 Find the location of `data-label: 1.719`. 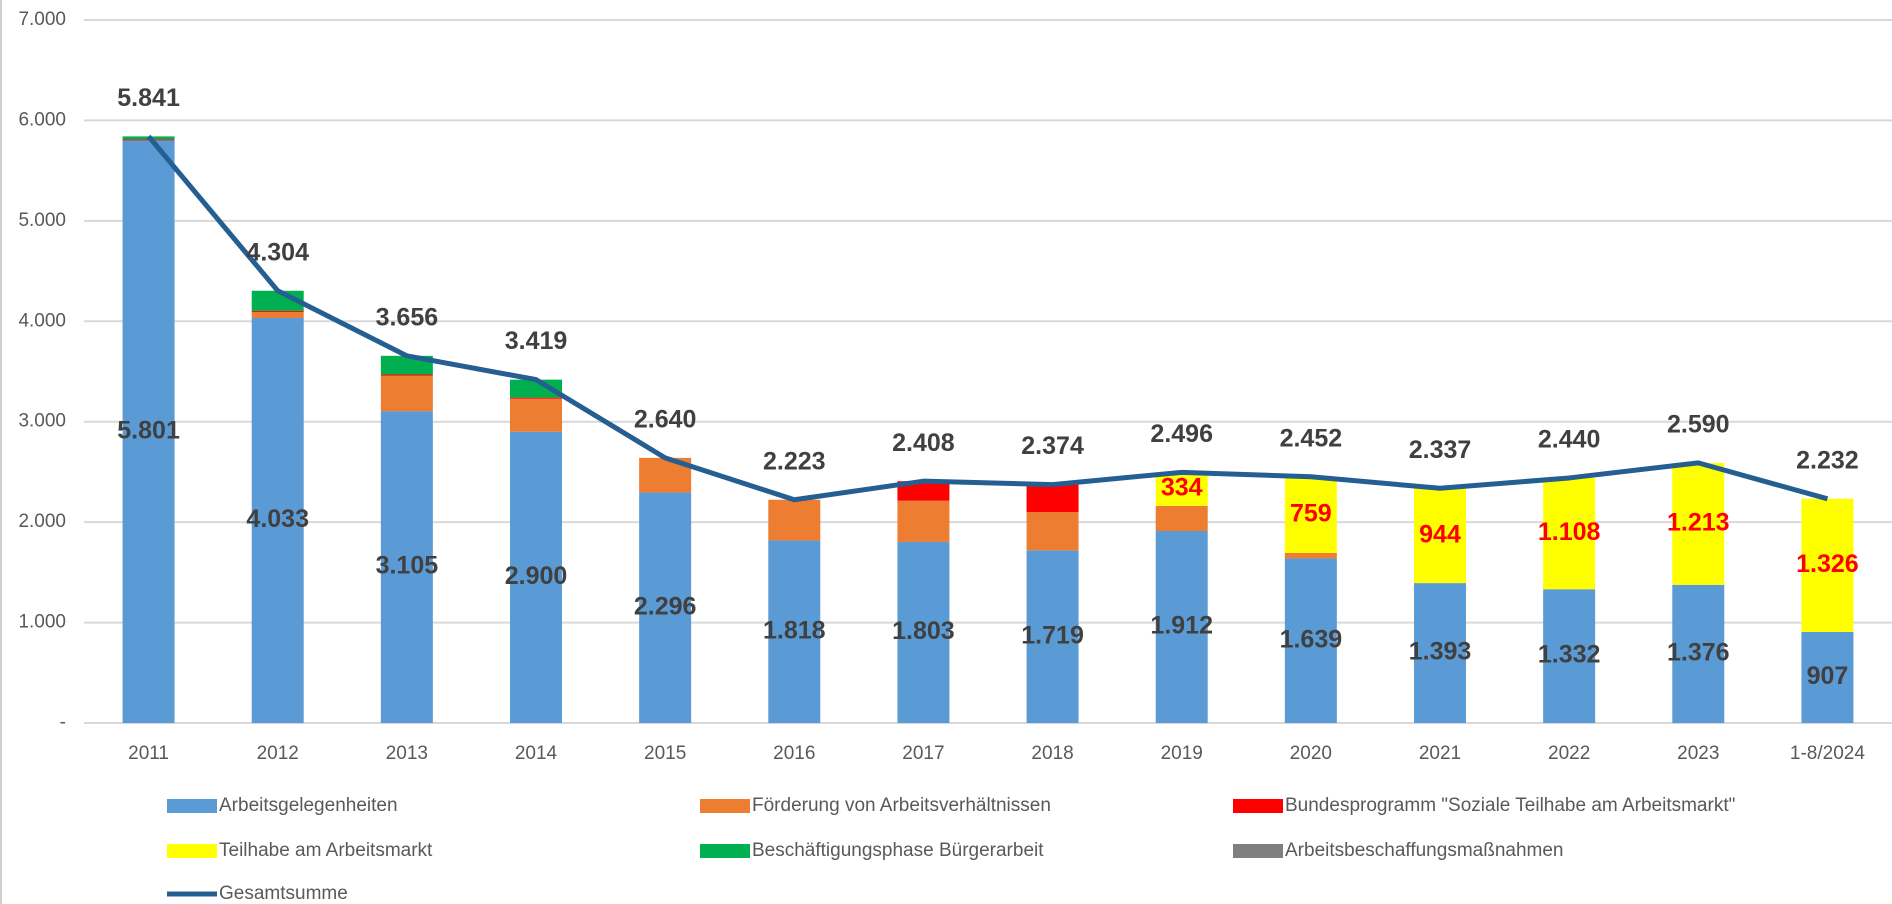

data-label: 1.719 is located at coordinates (1052, 635).